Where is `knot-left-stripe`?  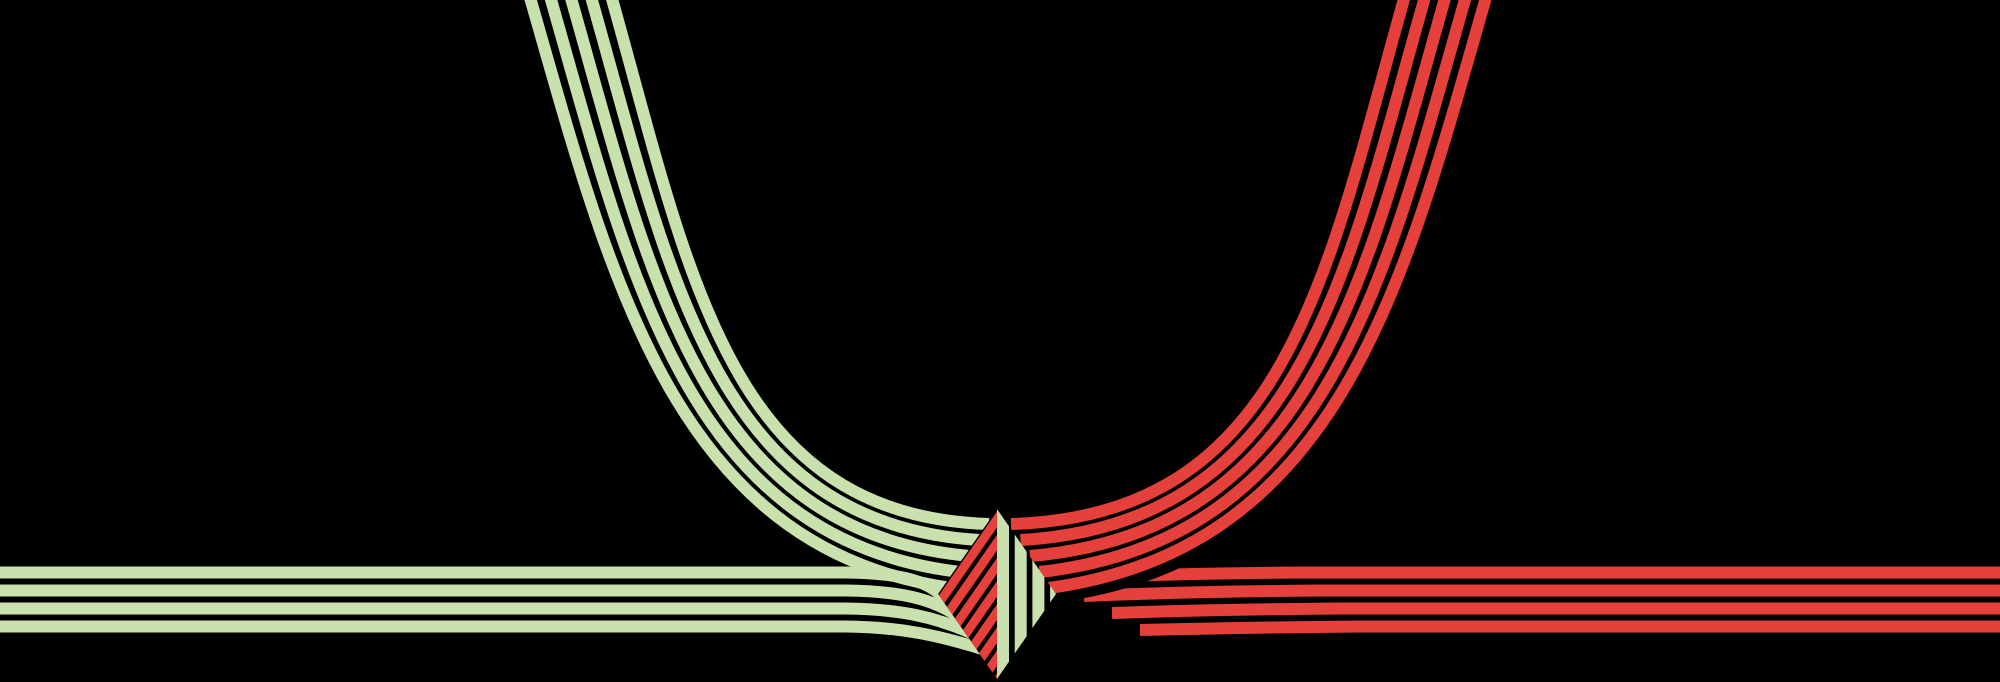
knot-left-stripe is located at coordinates (967, 594).